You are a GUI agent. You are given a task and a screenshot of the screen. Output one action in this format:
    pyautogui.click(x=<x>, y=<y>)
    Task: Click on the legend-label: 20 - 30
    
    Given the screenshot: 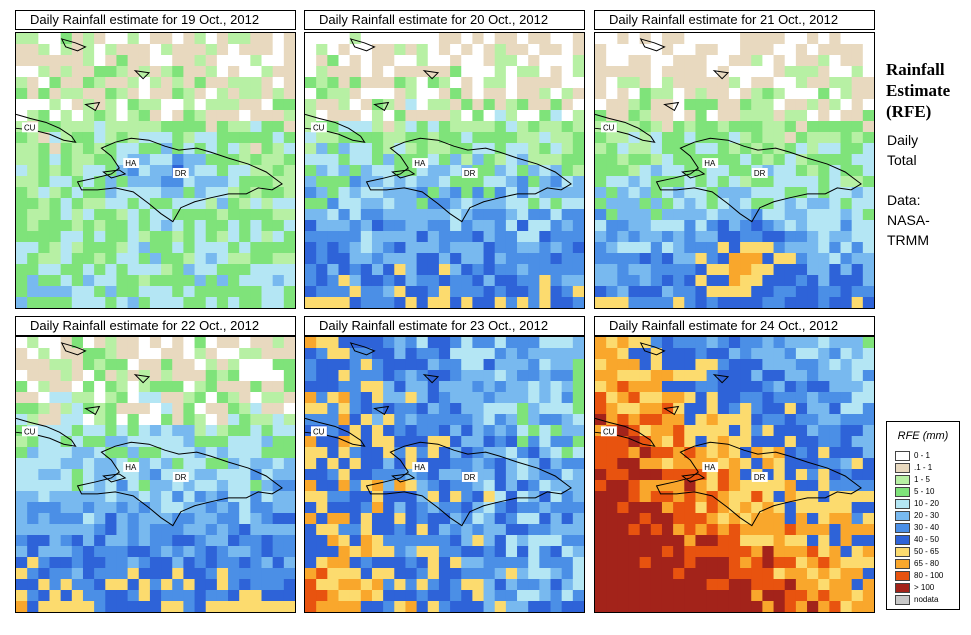 What is the action you would take?
    pyautogui.click(x=926, y=515)
    